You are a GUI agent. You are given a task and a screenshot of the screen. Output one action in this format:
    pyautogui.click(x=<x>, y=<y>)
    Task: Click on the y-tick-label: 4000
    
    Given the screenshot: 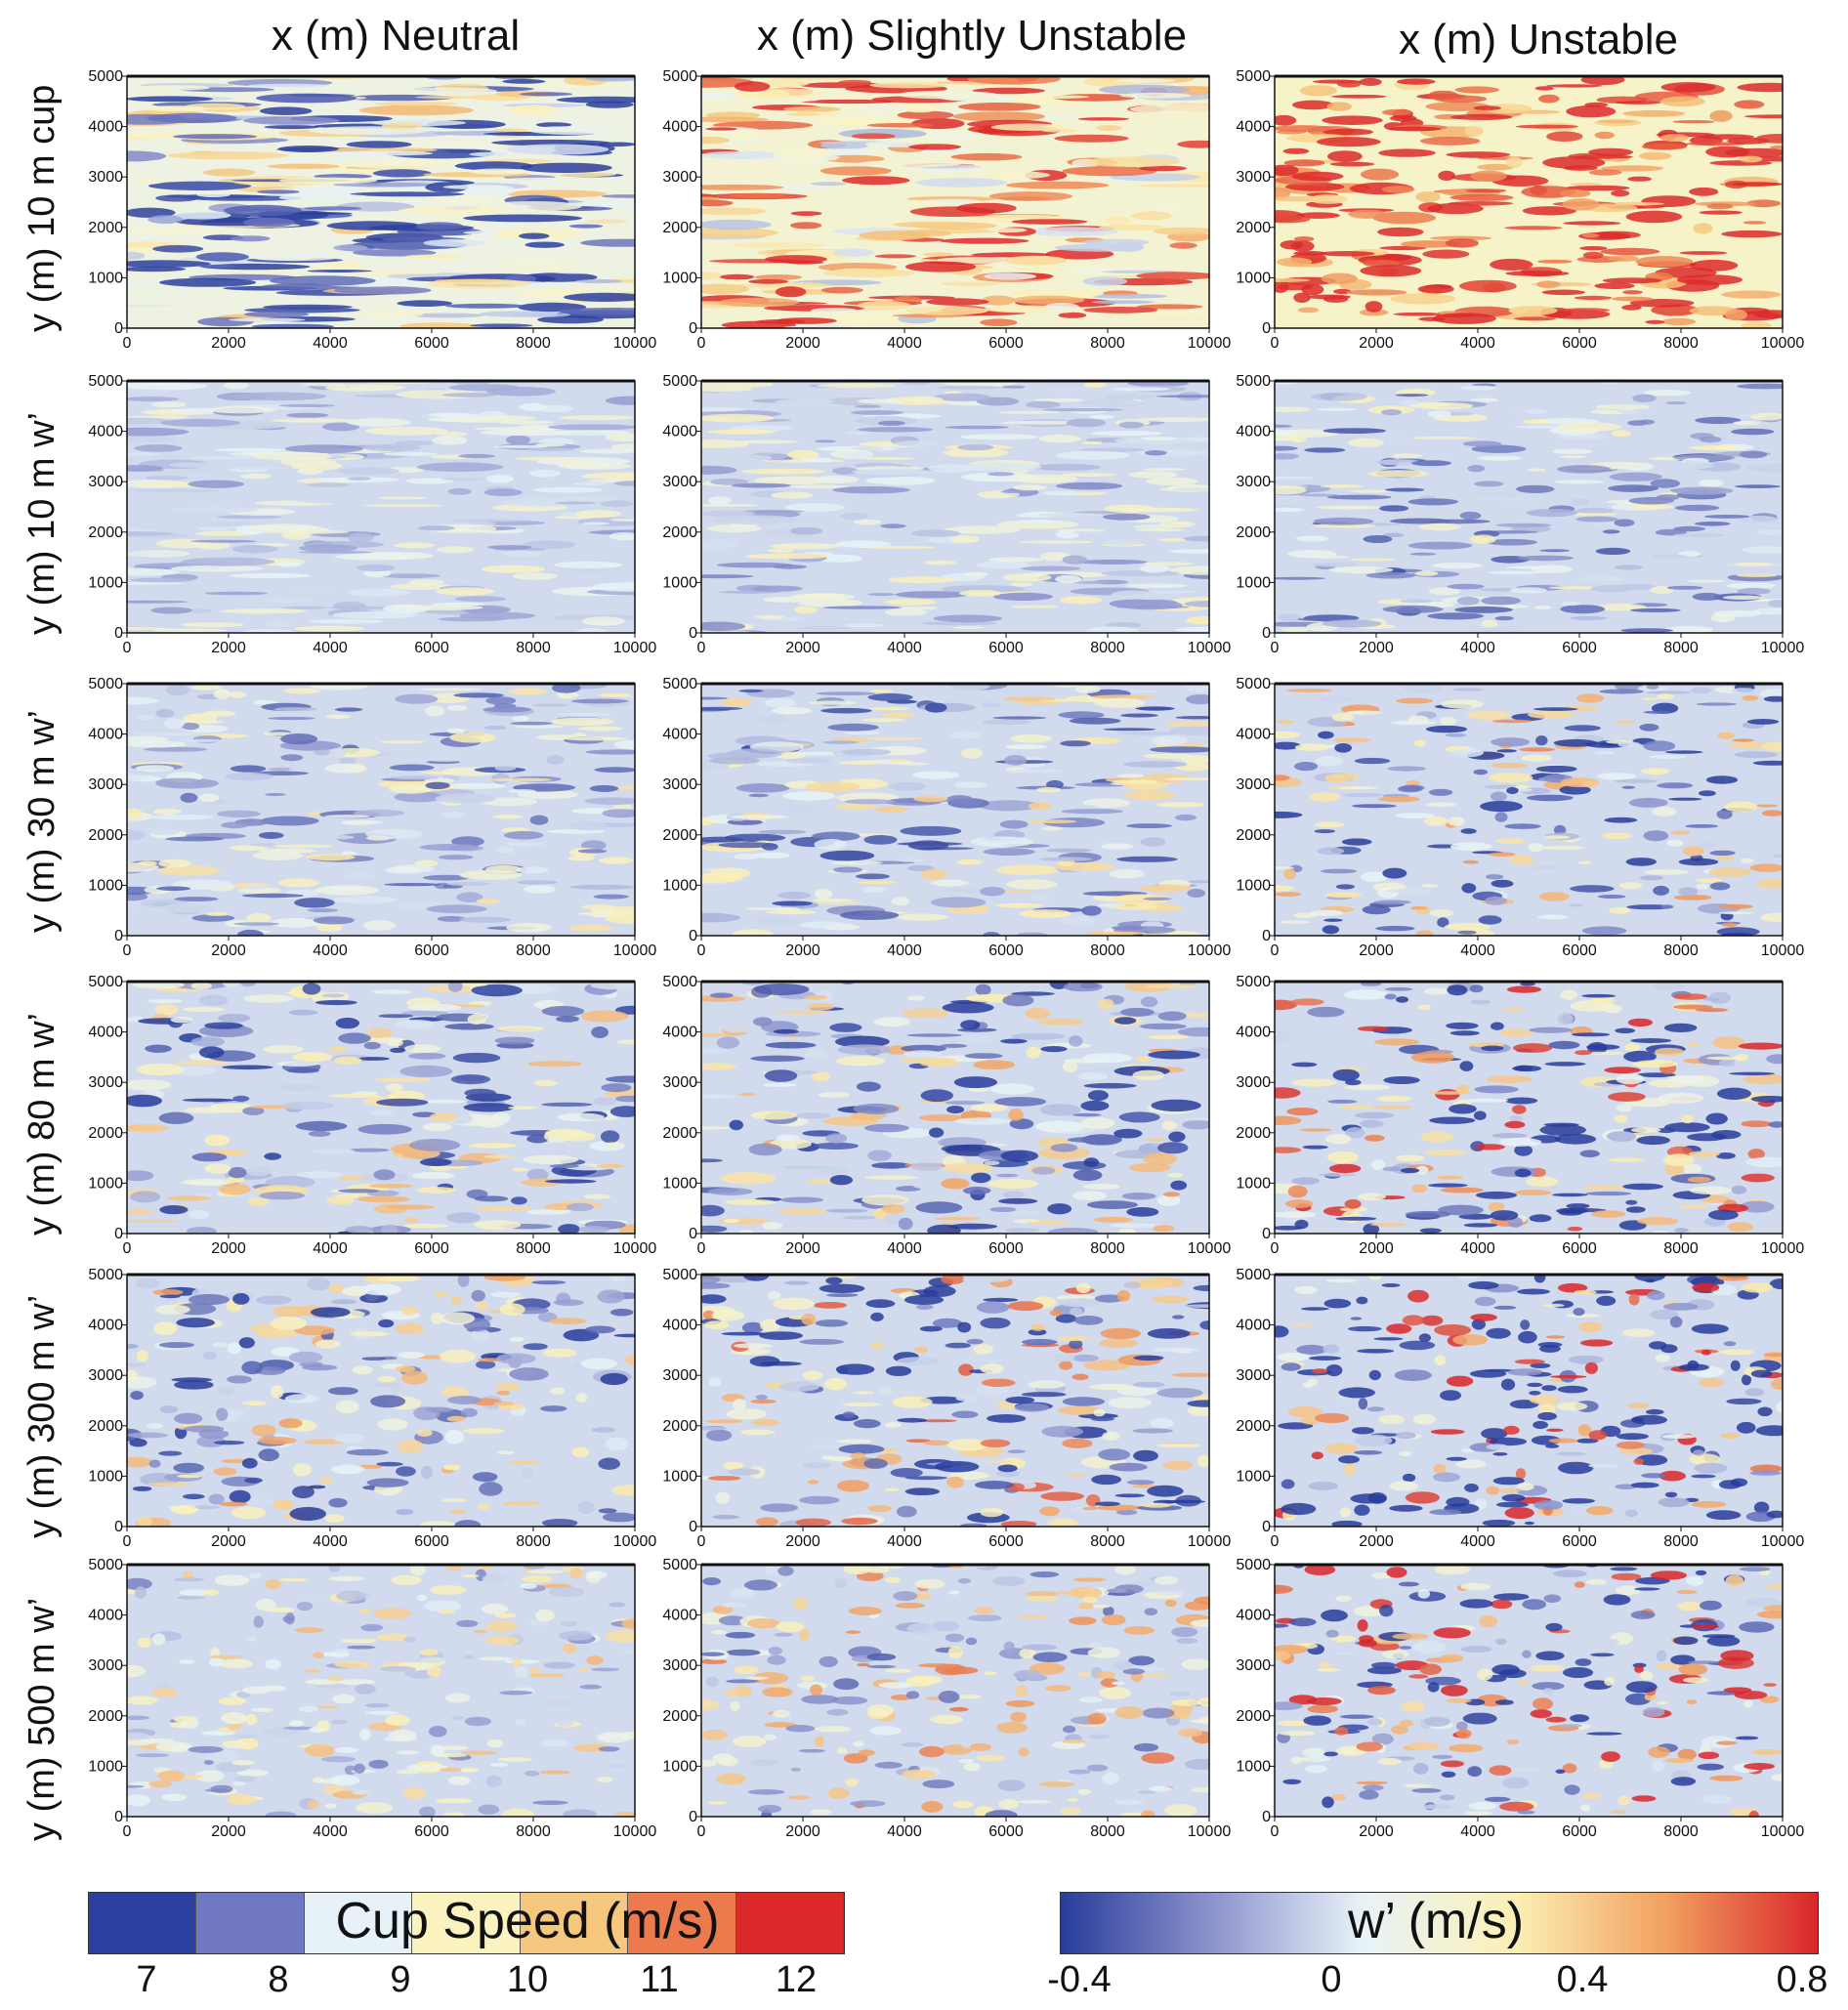 What is the action you would take?
    pyautogui.click(x=679, y=1616)
    